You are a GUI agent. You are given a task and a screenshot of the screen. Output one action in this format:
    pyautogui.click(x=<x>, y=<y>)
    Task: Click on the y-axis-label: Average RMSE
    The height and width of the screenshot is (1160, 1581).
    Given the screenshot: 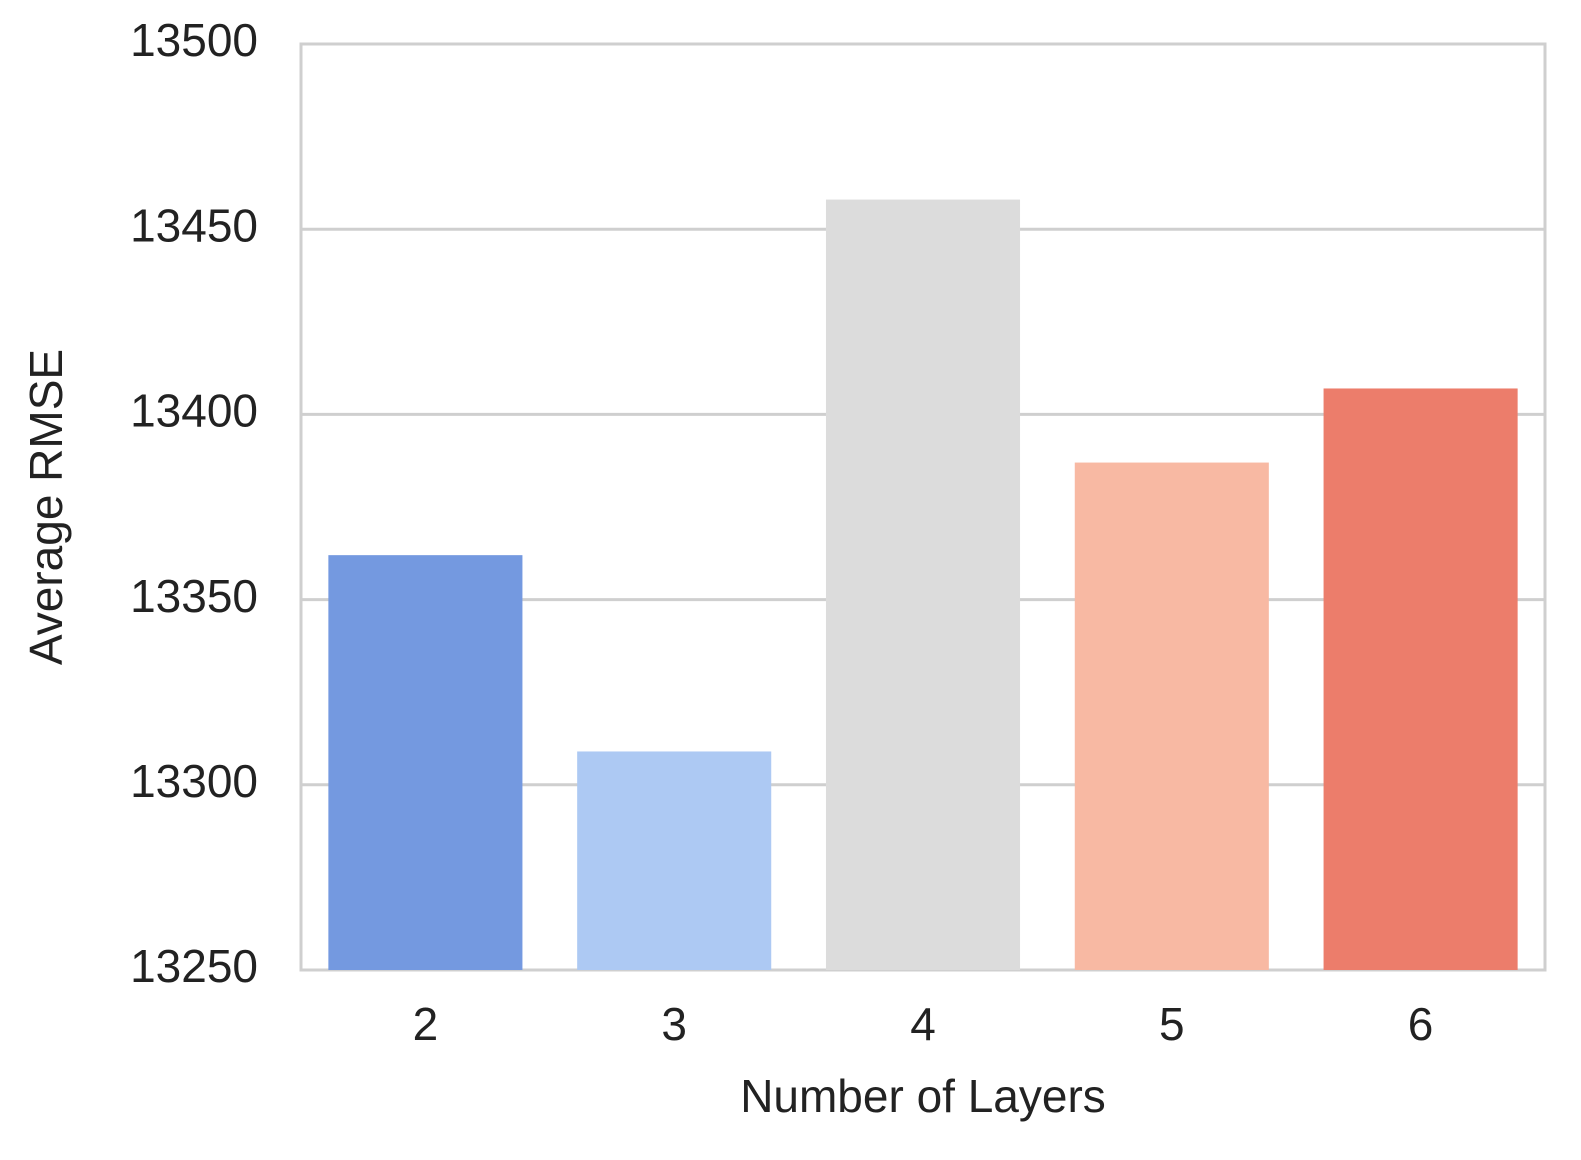 What is the action you would take?
    pyautogui.click(x=46, y=507)
    